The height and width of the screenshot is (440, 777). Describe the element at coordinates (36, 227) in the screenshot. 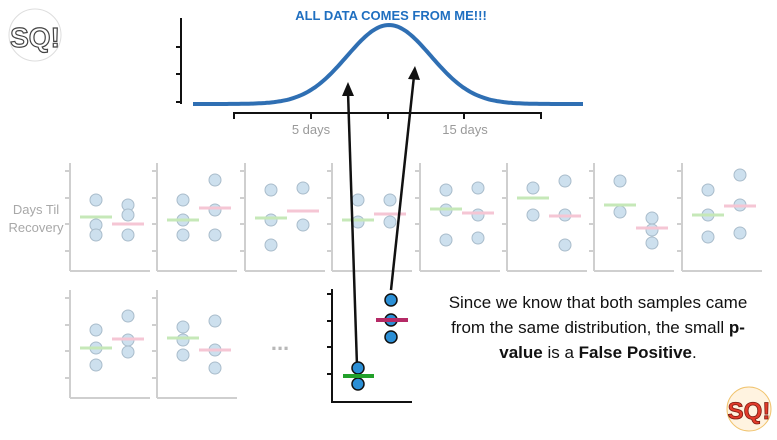

I see `y-axis-label-line-2: Recovery` at that location.